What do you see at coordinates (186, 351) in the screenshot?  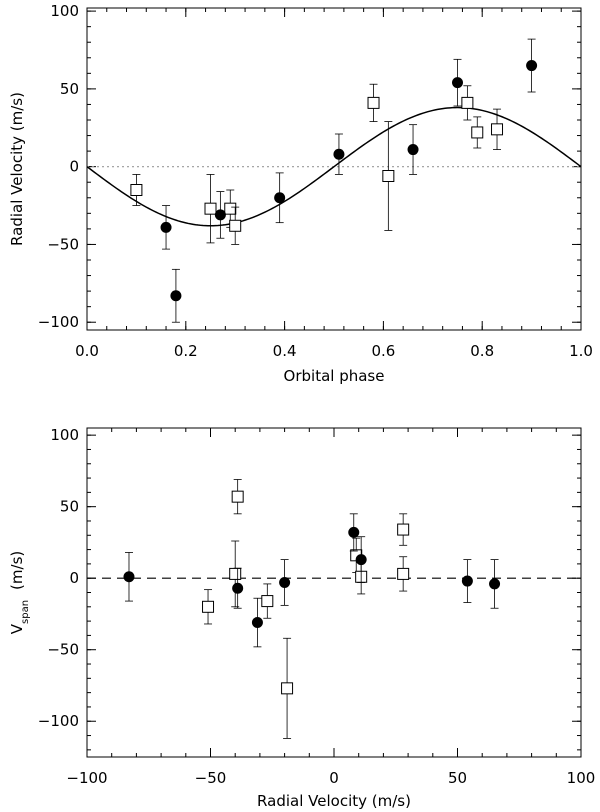 I see `x-tick-label: 0.2` at bounding box center [186, 351].